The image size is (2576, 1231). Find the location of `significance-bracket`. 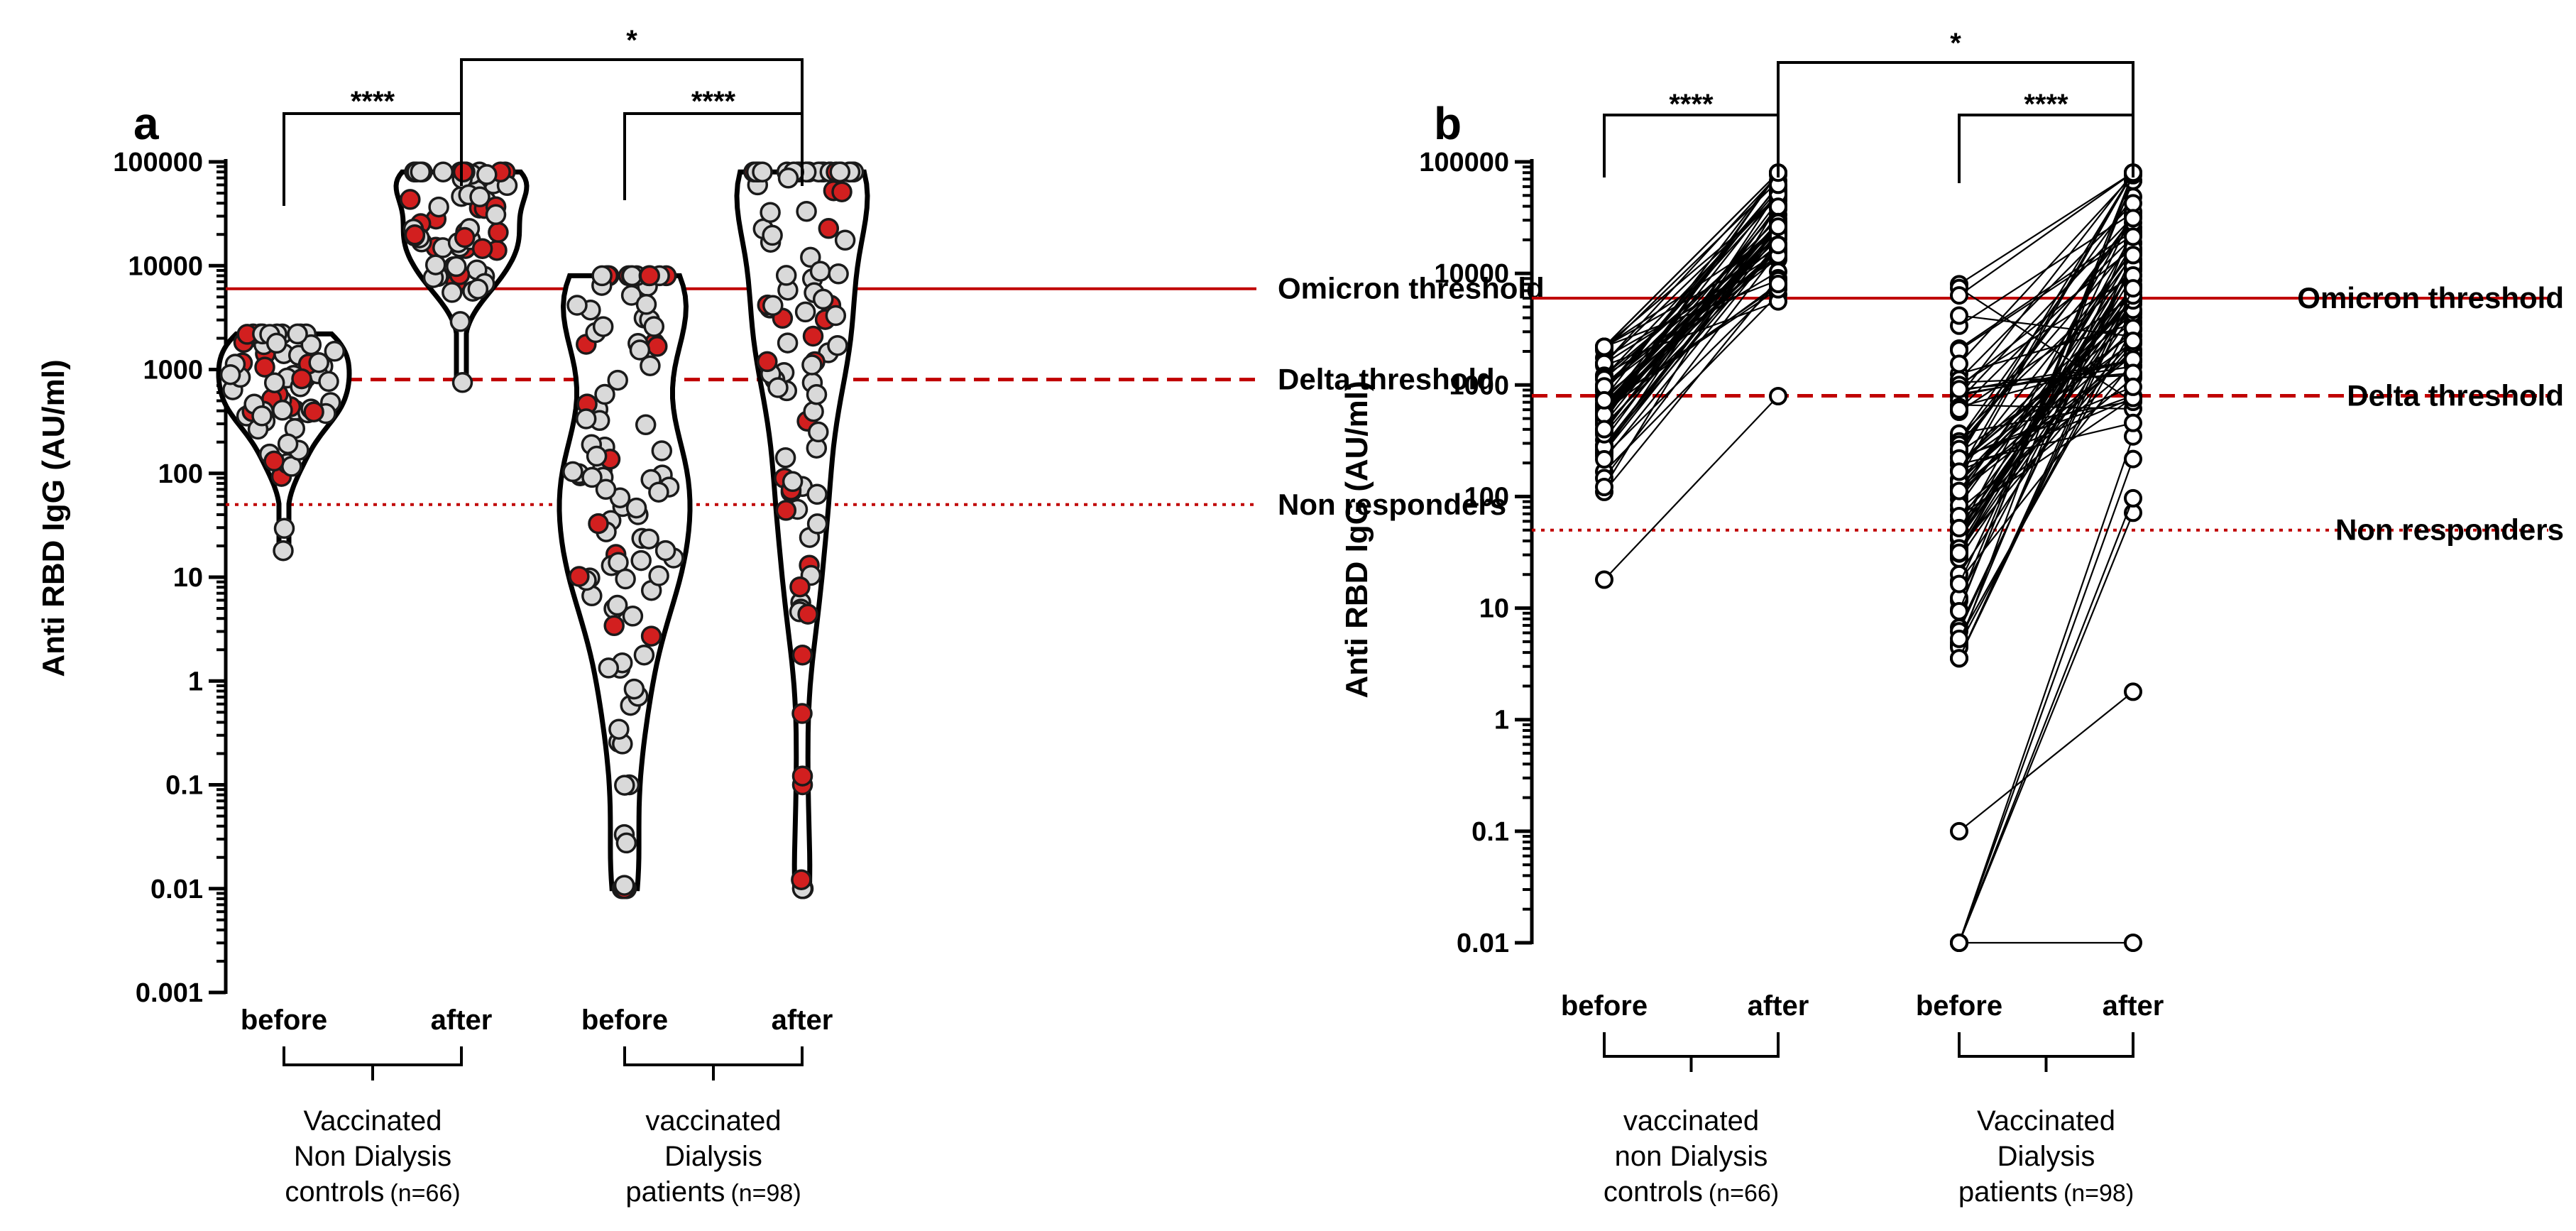

significance-bracket is located at coordinates (2046, 148).